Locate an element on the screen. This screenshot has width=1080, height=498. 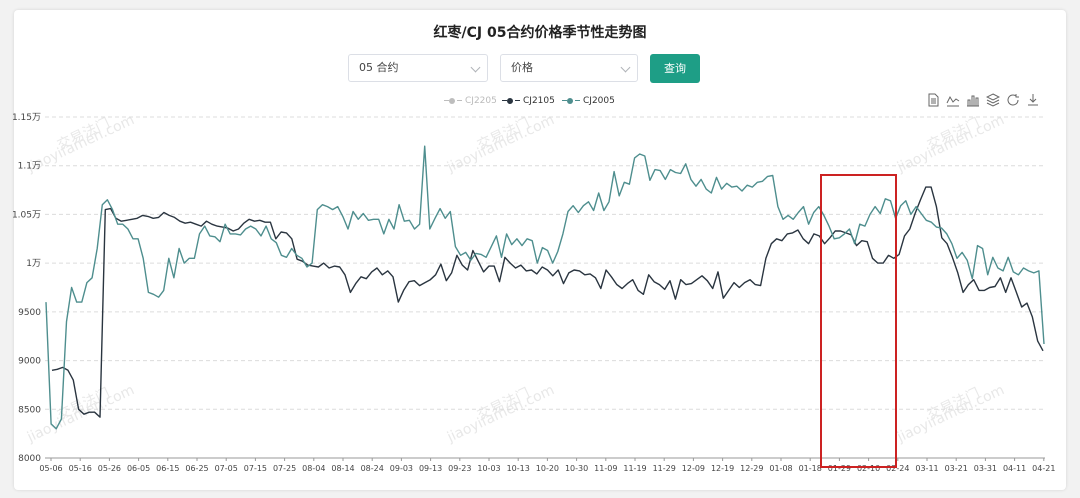
x-tick-label: 09-13 is located at coordinates (430, 468).